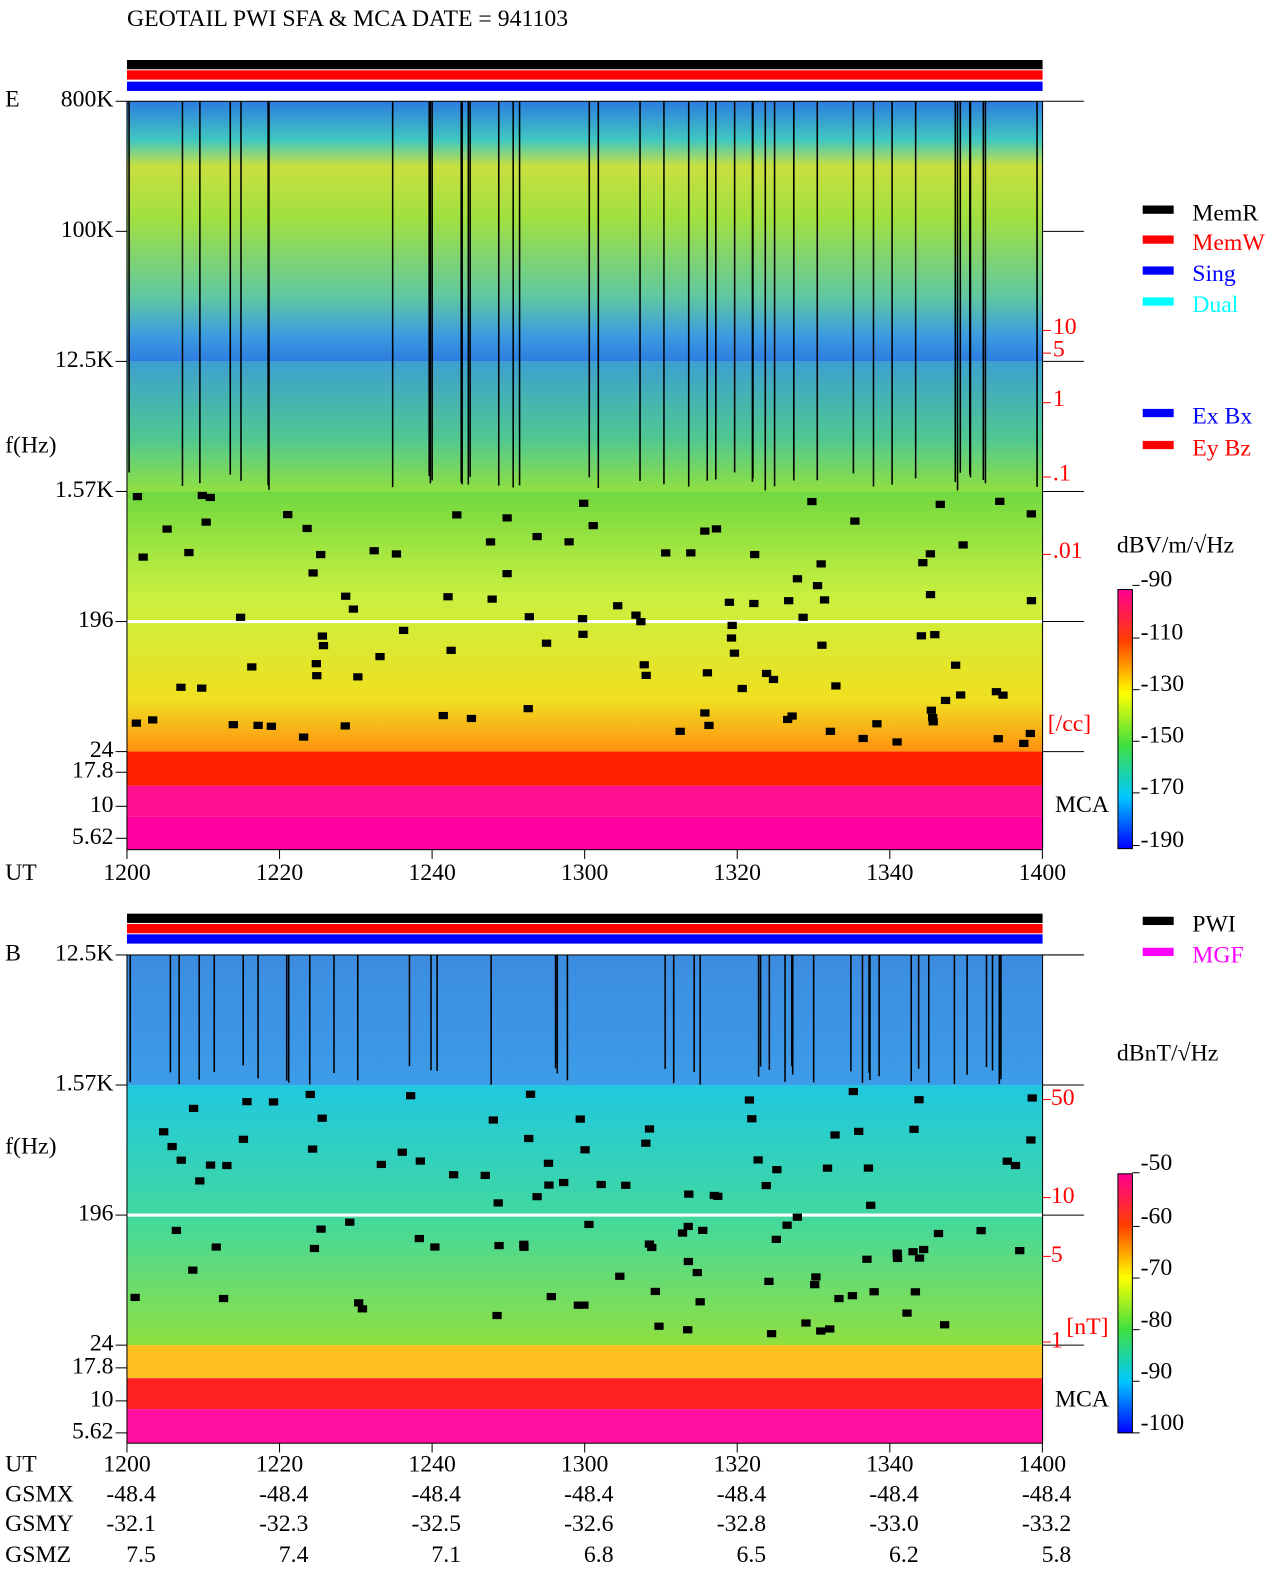 The height and width of the screenshot is (1593, 1280). I want to click on panel-label: B, so click(13, 953).